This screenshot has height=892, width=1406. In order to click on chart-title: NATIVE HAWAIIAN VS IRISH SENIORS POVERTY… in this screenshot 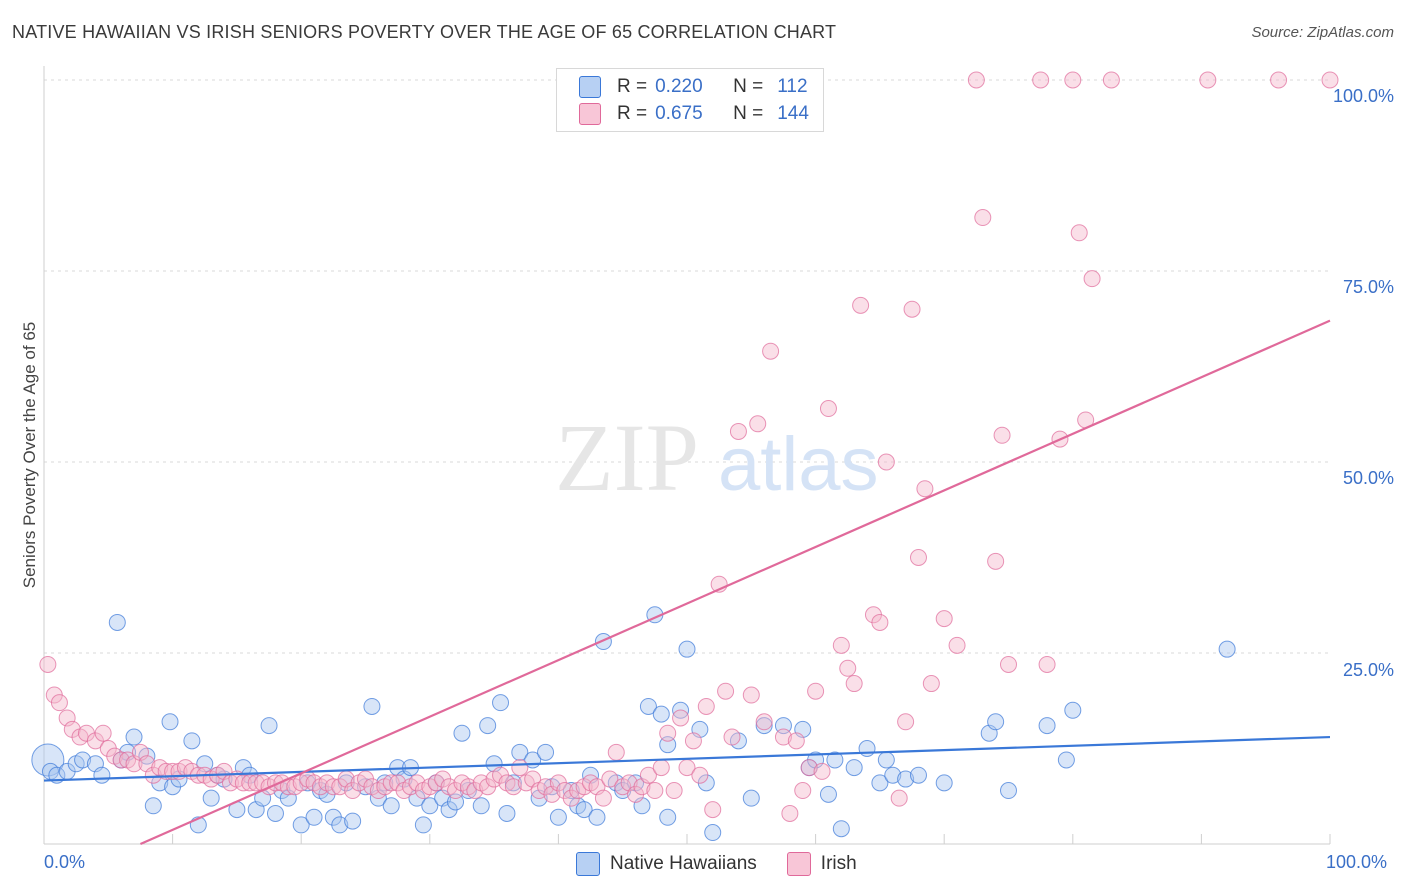, I will do `click(424, 32)`.